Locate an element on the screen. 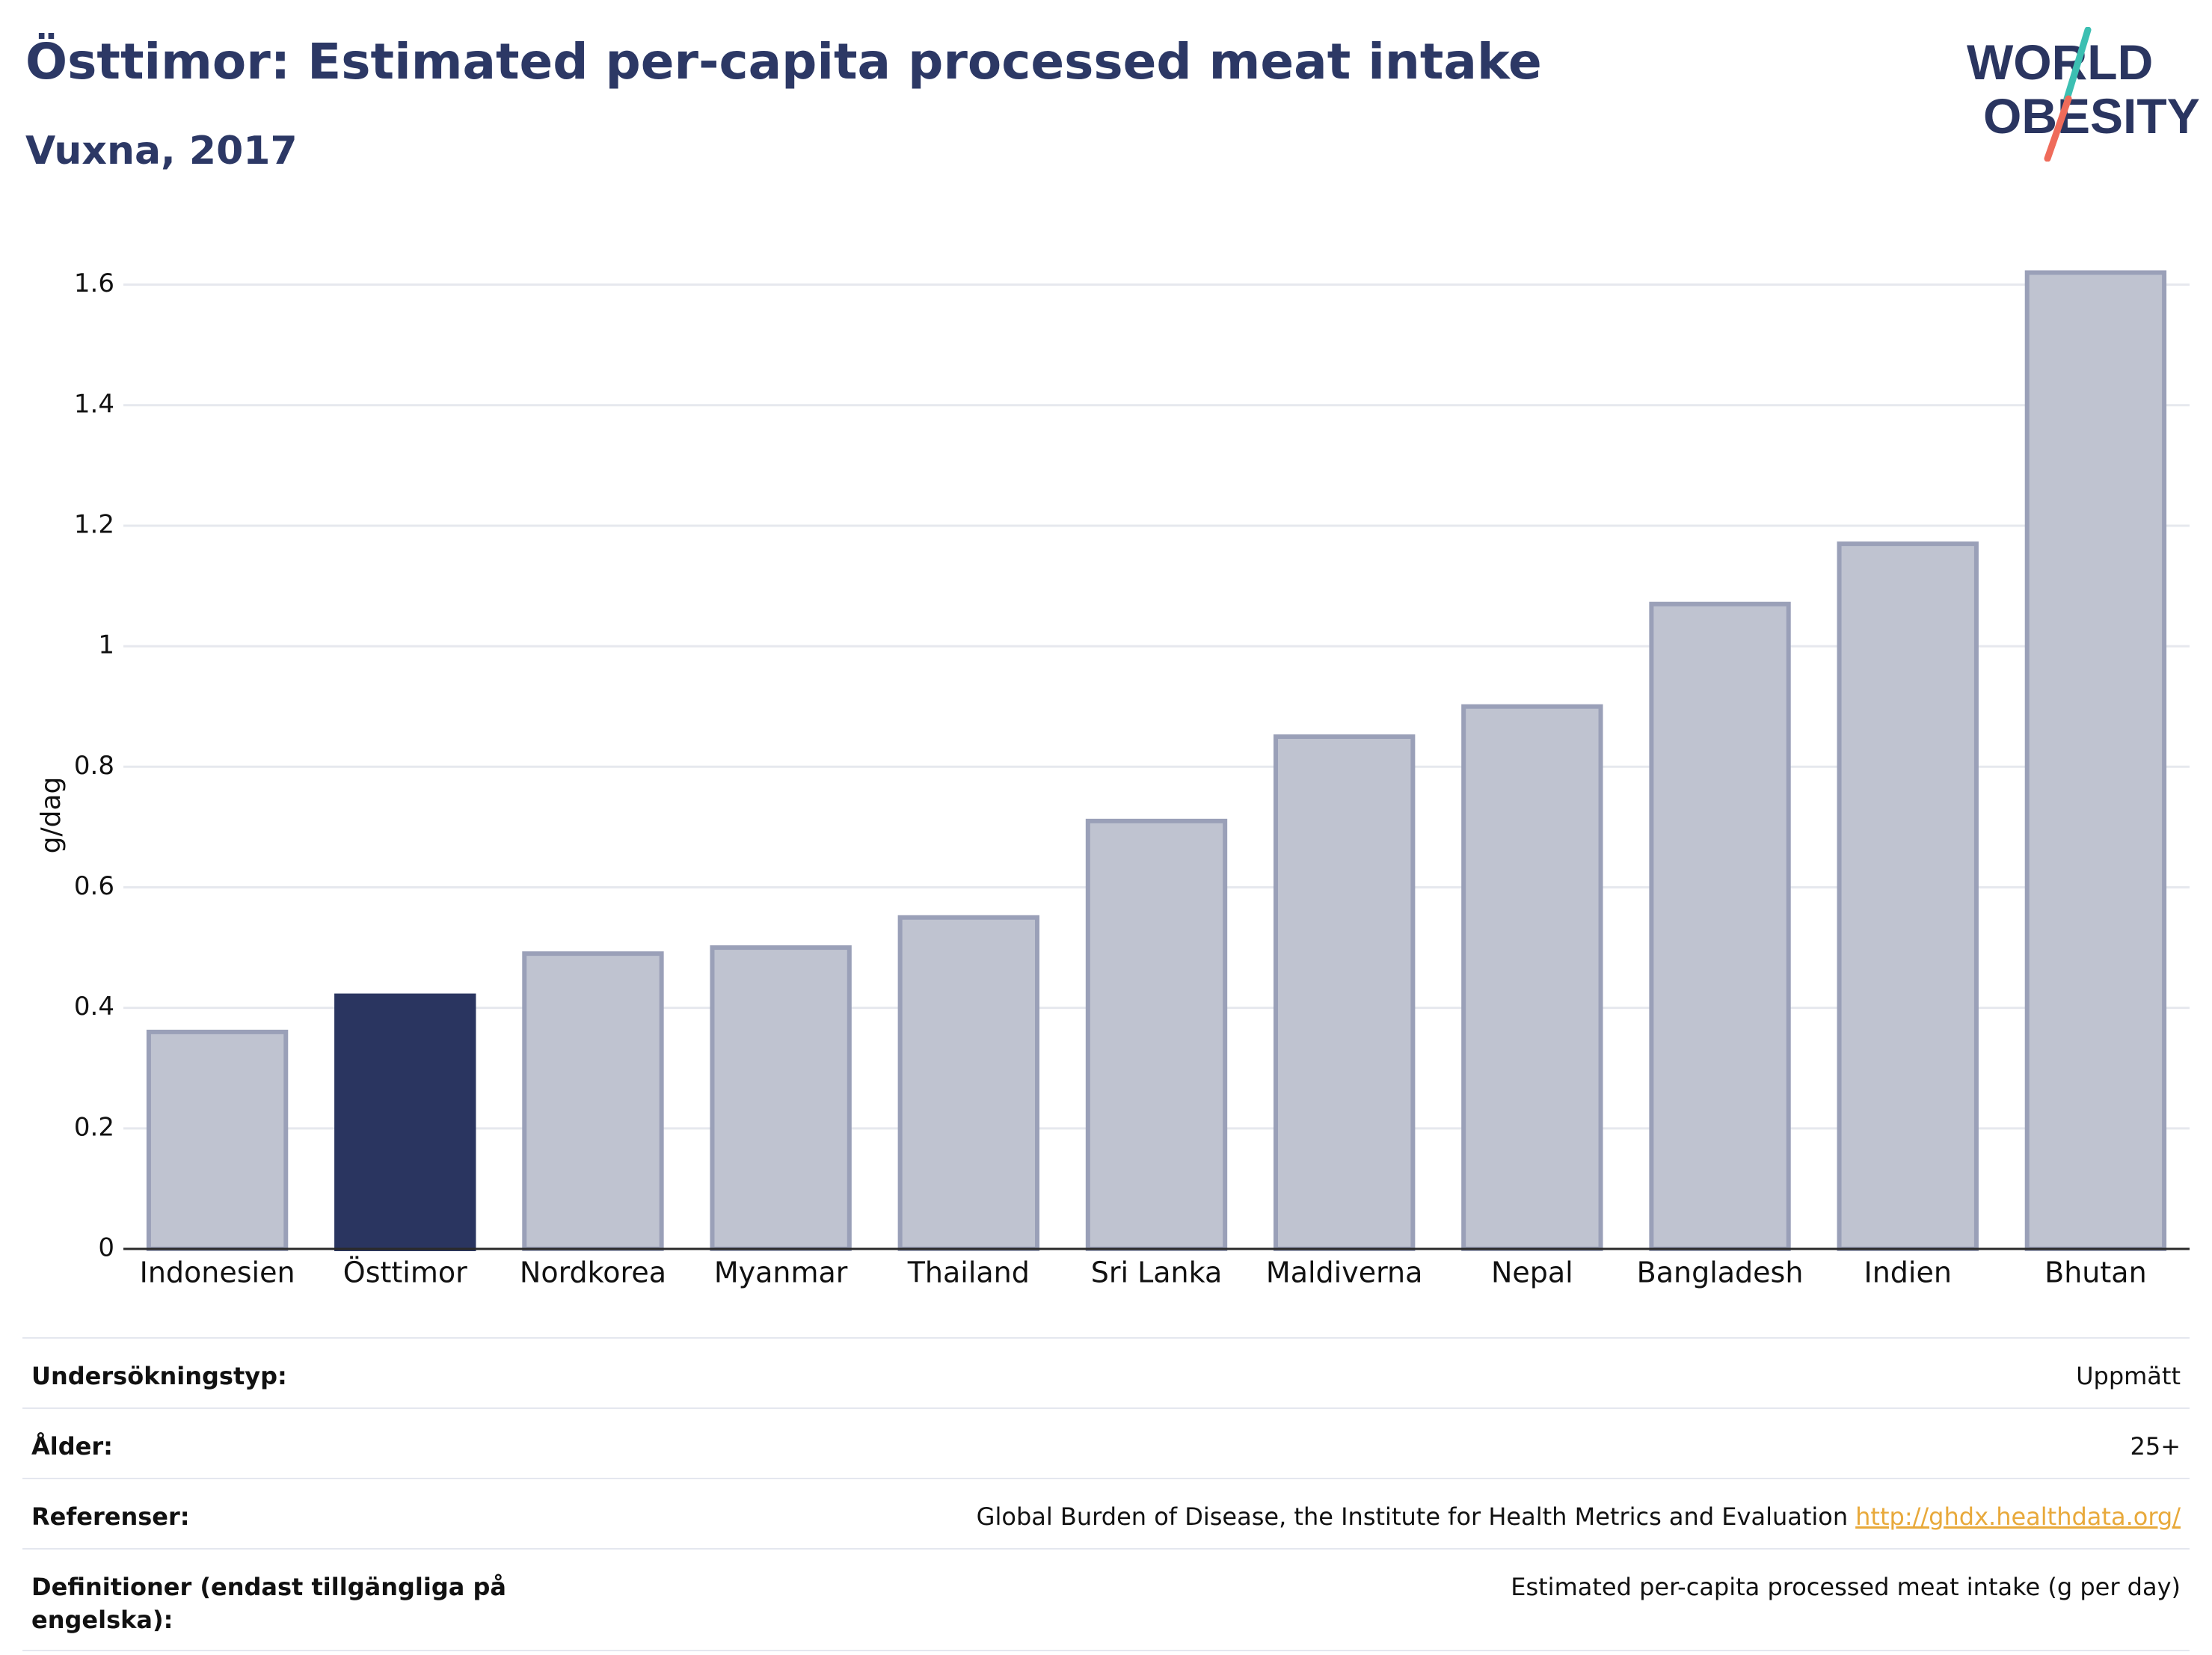 This screenshot has height=1655, width=2212. bar-bangladesh is located at coordinates (1720, 926).